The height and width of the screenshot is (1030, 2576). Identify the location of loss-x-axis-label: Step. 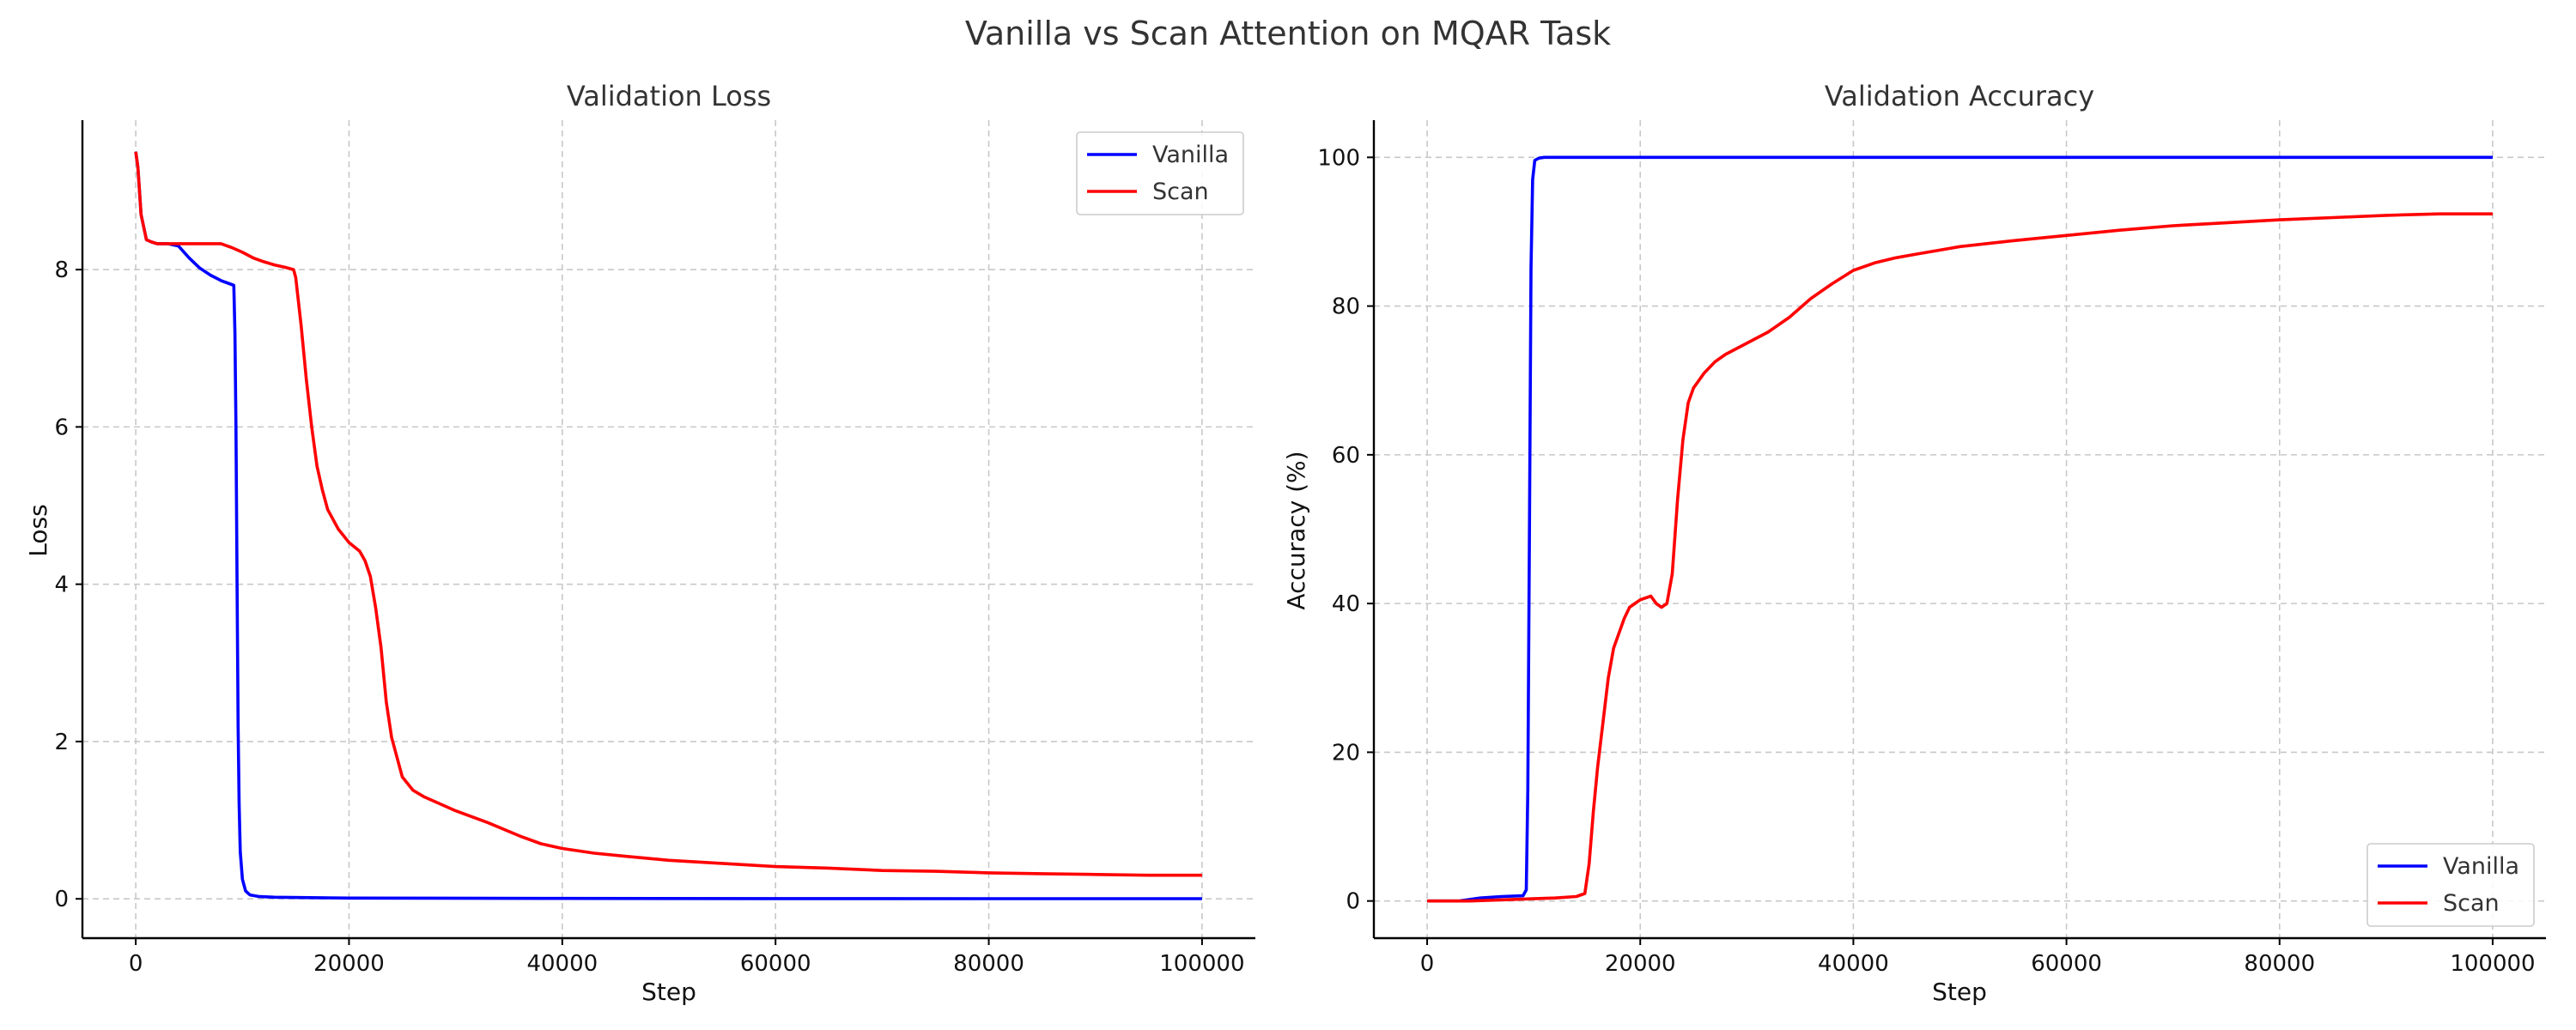
(669, 992).